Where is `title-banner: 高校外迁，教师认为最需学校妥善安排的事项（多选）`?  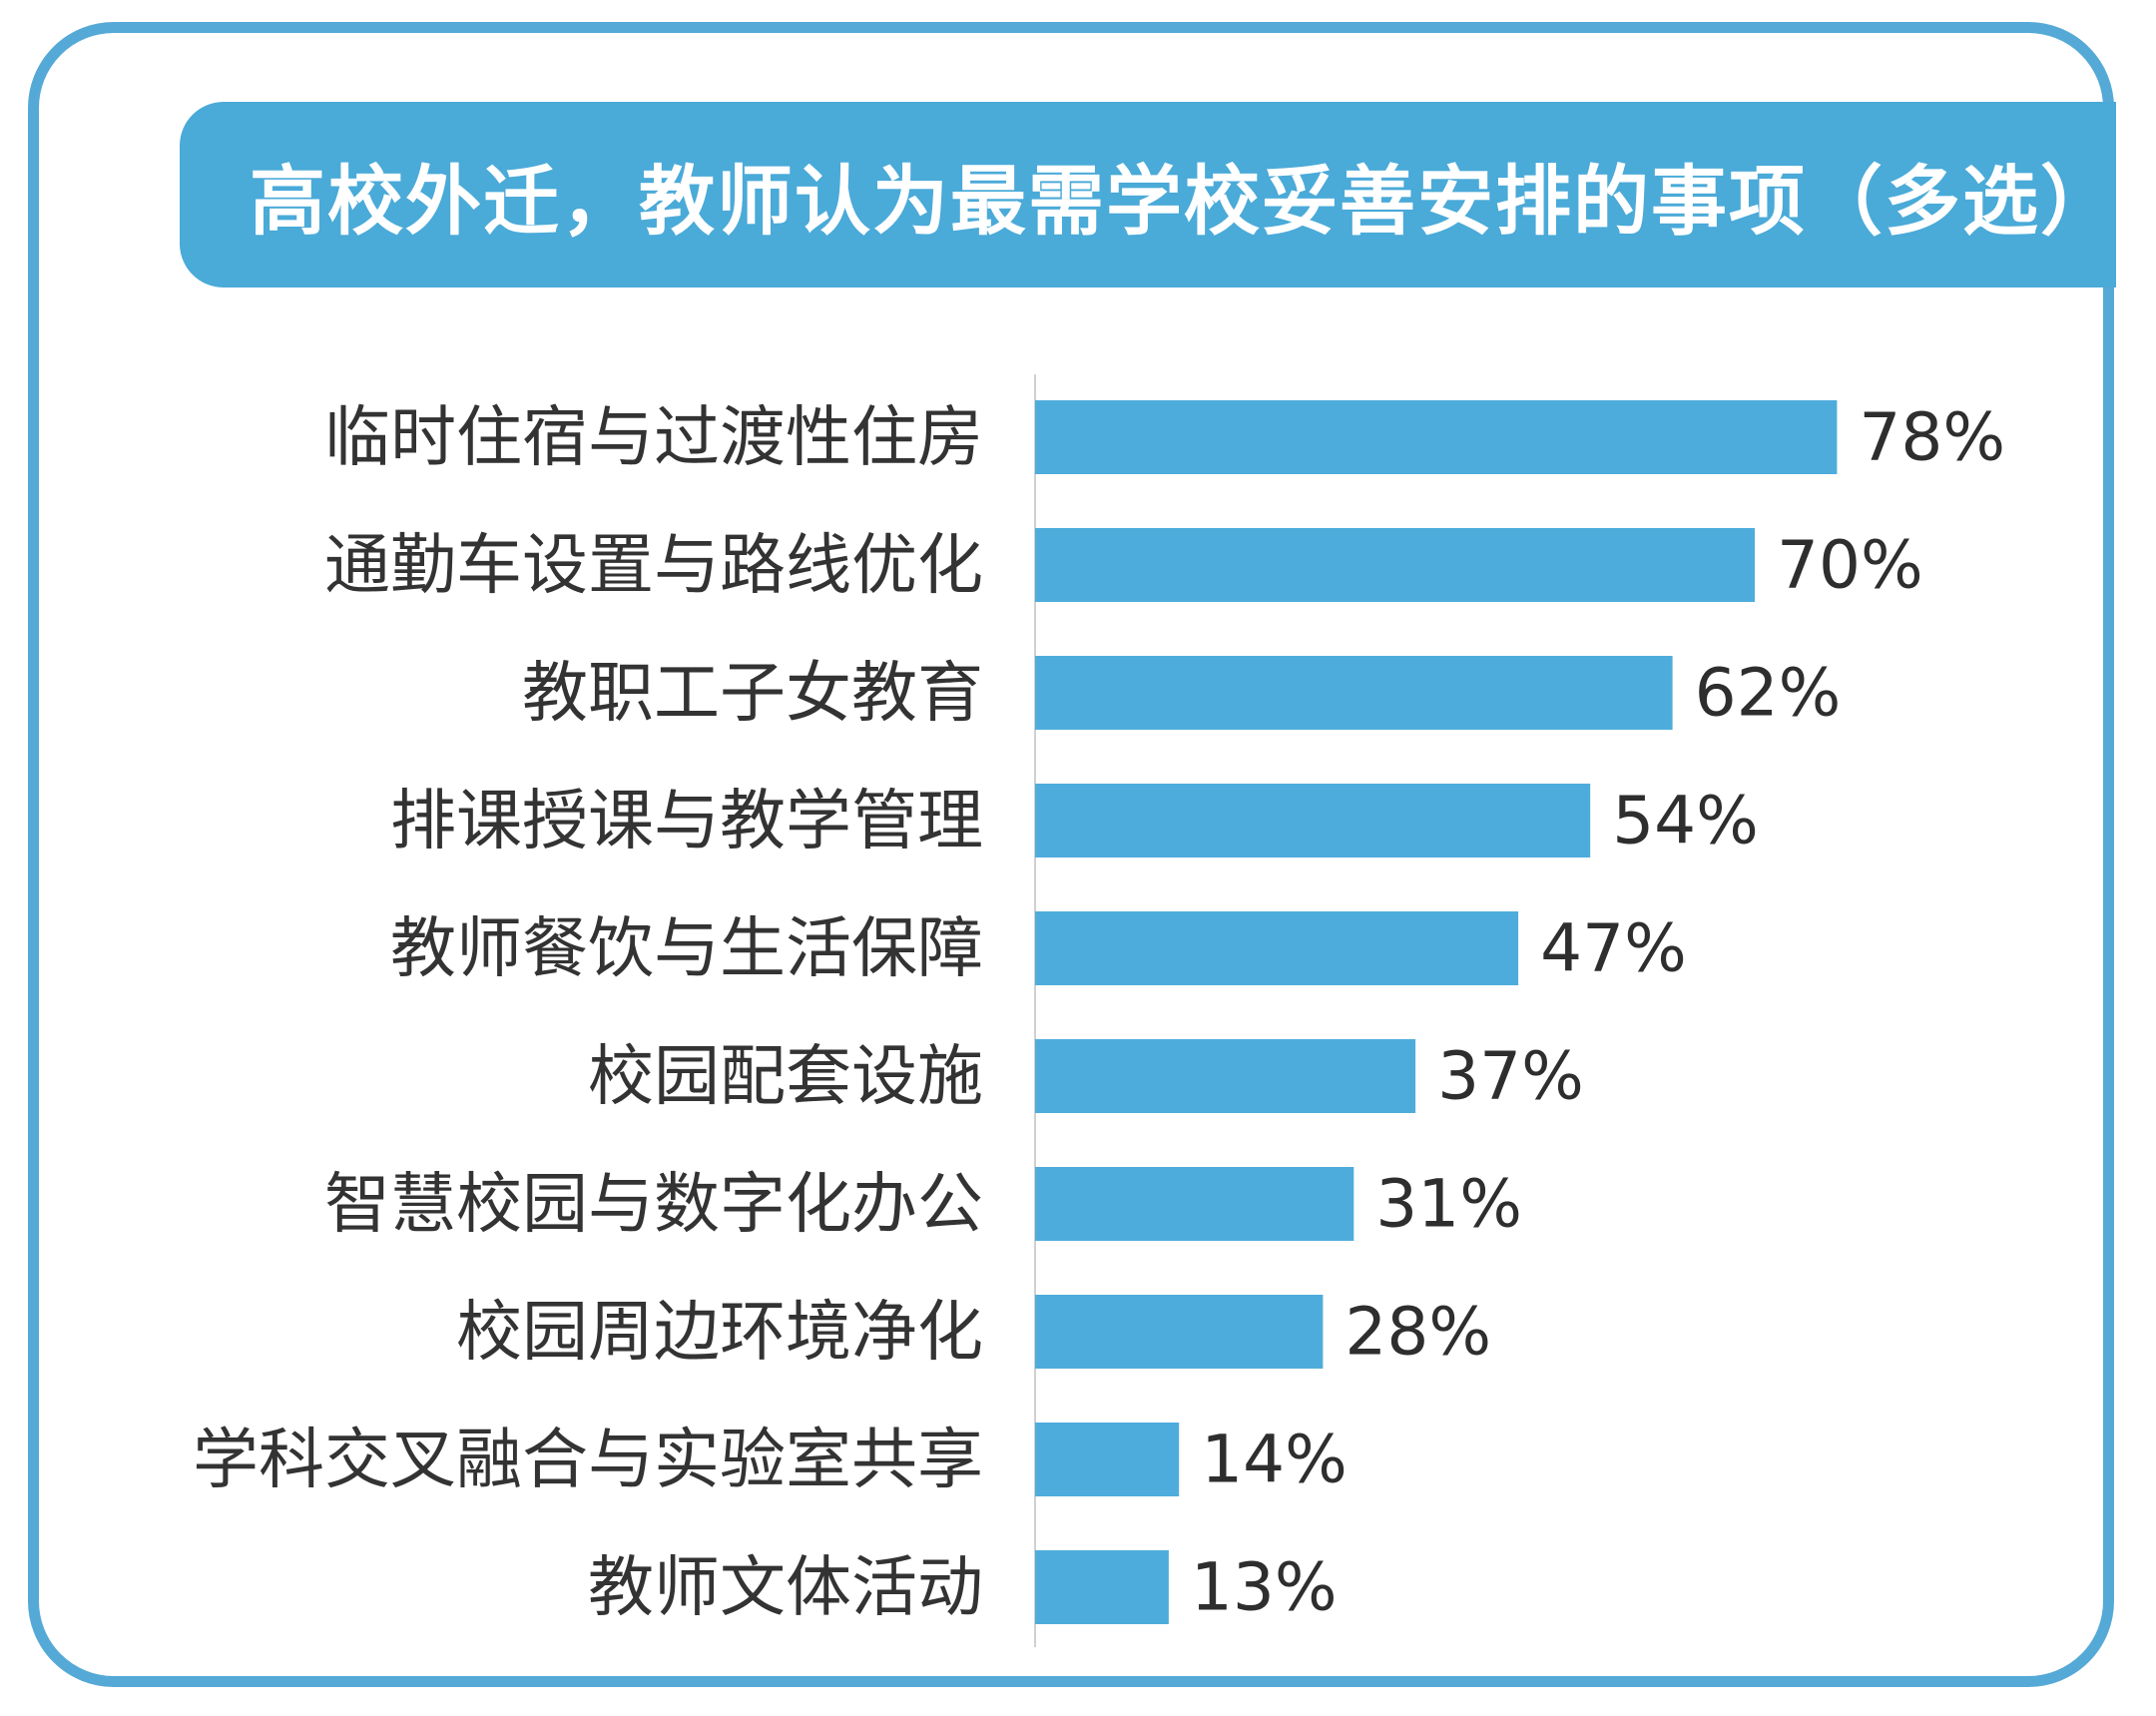 title-banner: 高校外迁，教师认为最需学校妥善安排的事项（多选） is located at coordinates (1148, 194).